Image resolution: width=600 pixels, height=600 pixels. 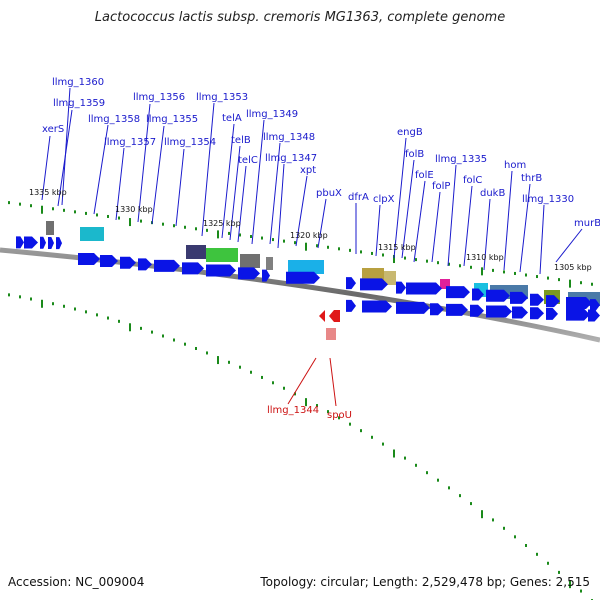 What do you see at coordinates (461, 159) in the screenshot?
I see `gene-label: llmg_1335` at bounding box center [461, 159].